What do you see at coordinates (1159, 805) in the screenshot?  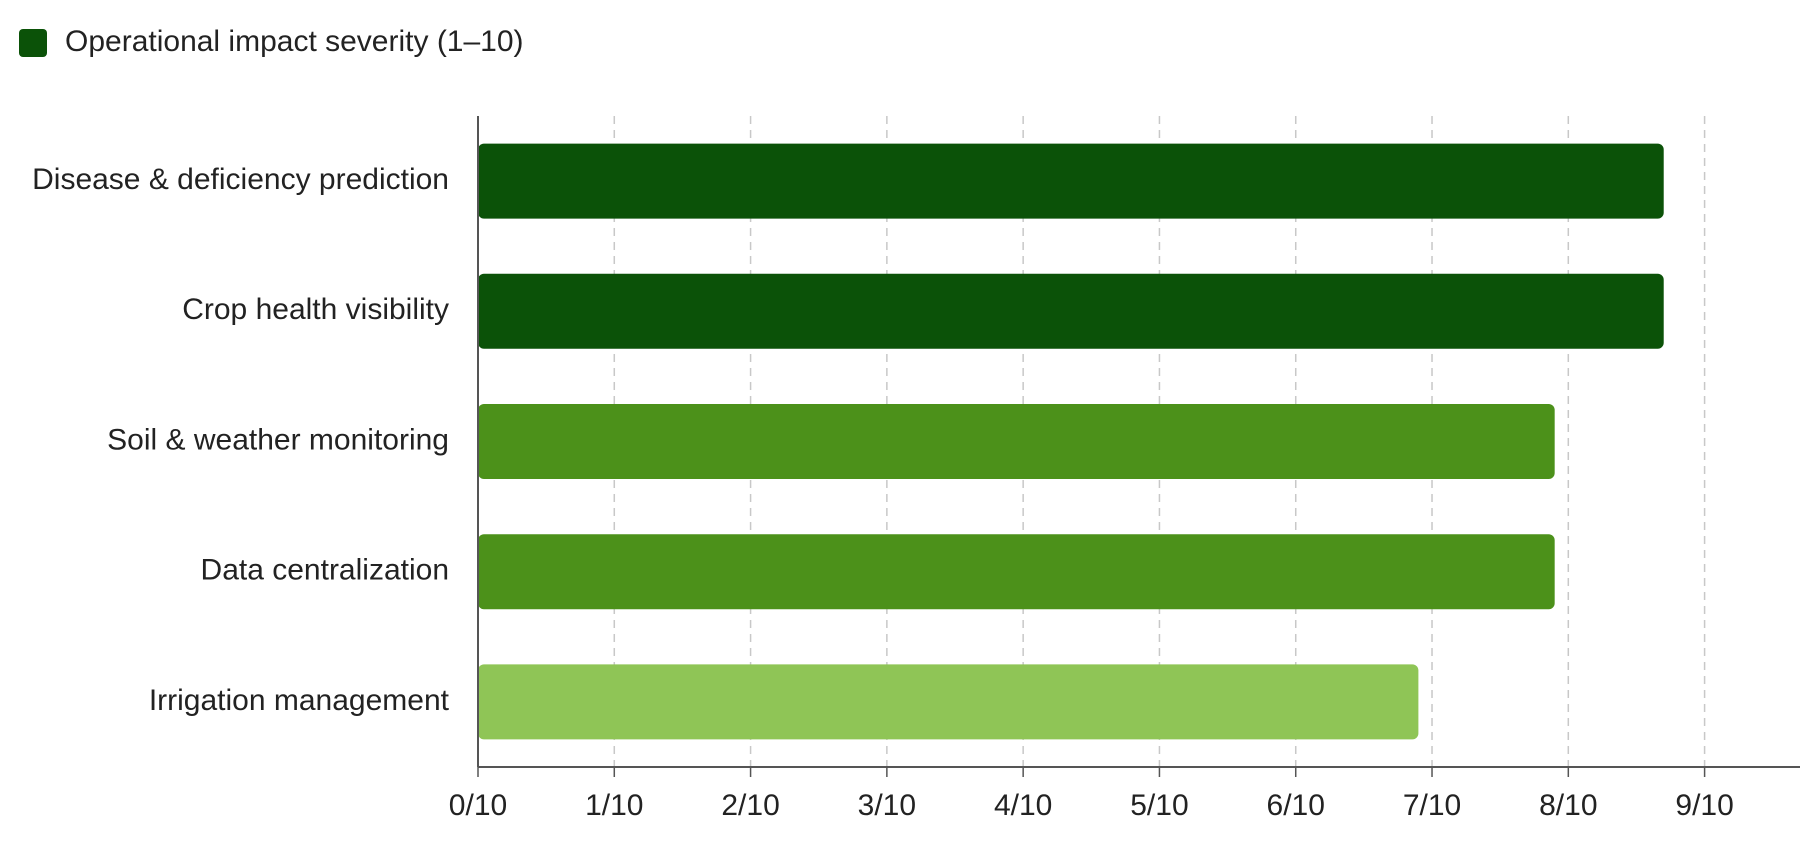 I see `x-tick-label: 5/10` at bounding box center [1159, 805].